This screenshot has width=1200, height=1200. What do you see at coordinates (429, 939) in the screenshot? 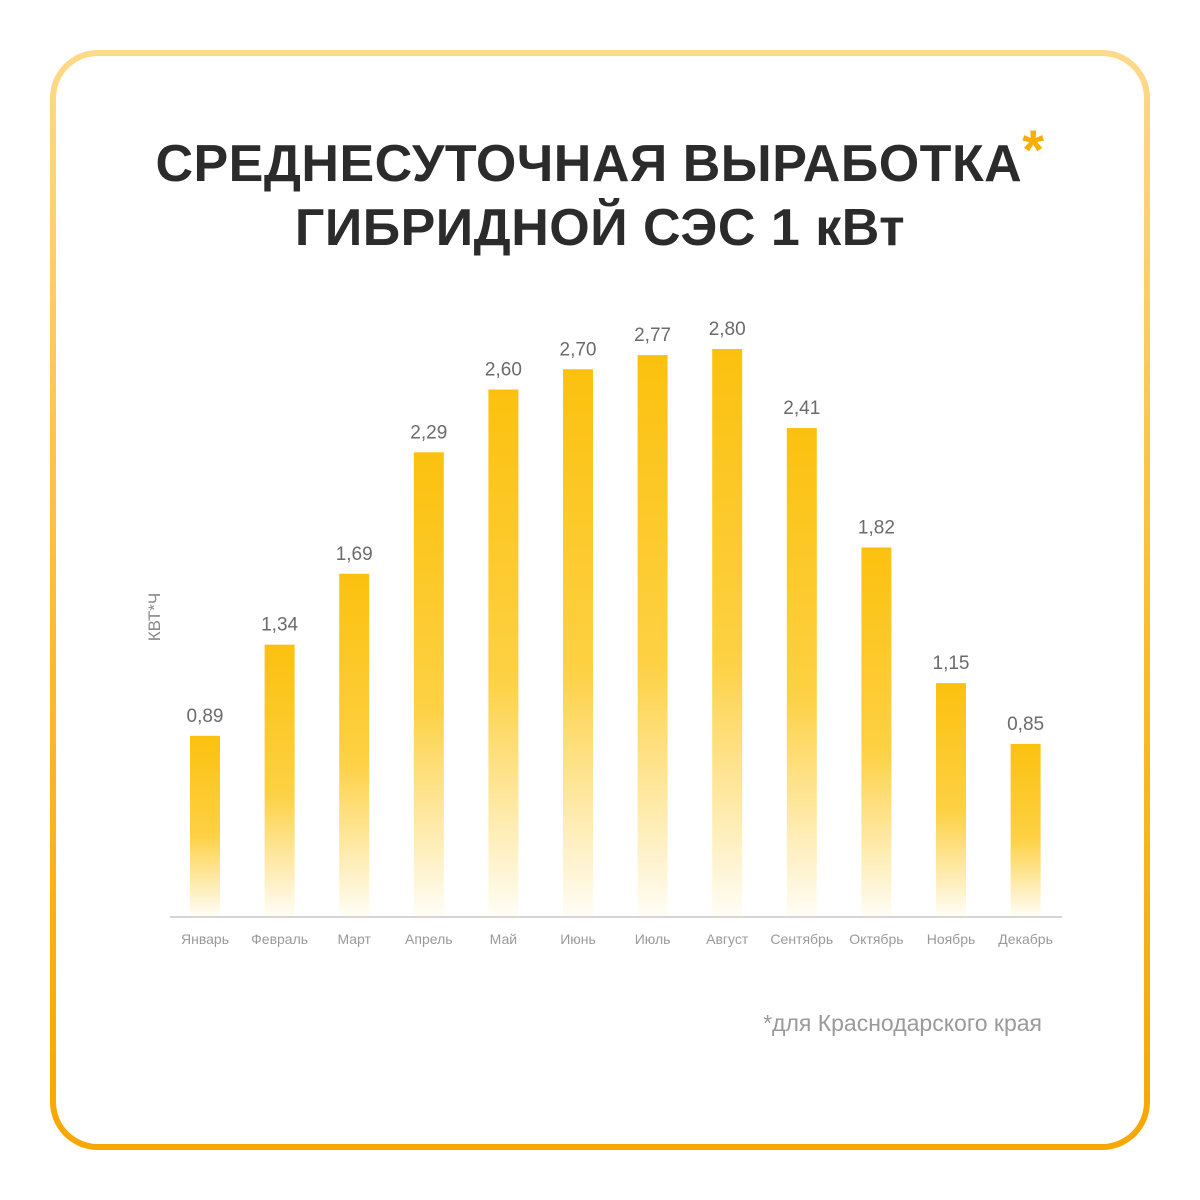
I see `x-tick-label-4: Апрель` at bounding box center [429, 939].